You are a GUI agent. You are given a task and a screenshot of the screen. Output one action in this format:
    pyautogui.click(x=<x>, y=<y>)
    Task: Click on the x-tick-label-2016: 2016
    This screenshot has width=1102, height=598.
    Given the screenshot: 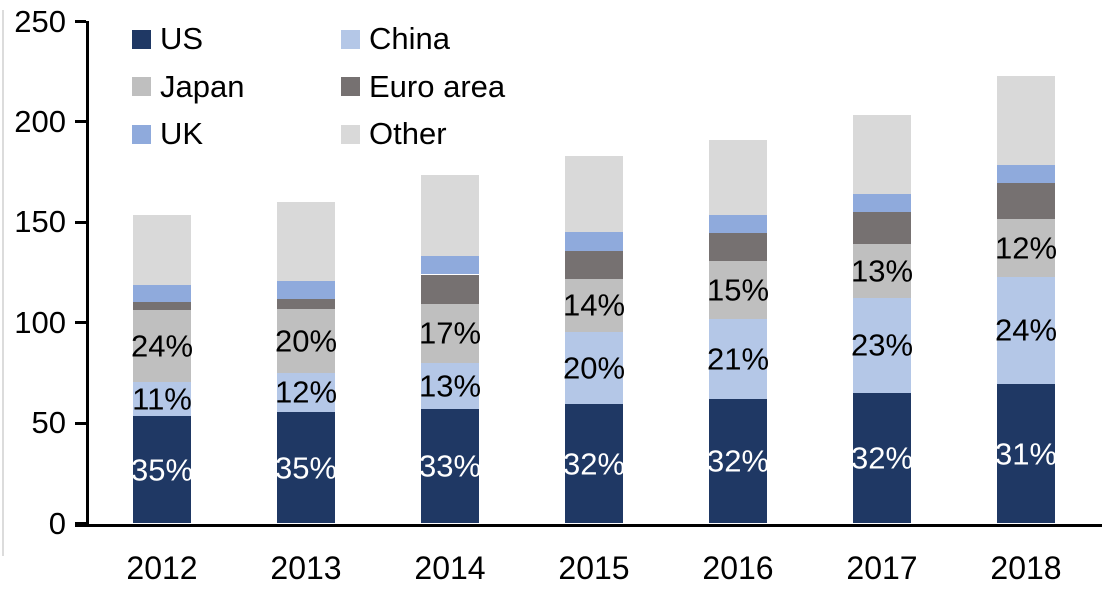 What is the action you would take?
    pyautogui.click(x=738, y=568)
    